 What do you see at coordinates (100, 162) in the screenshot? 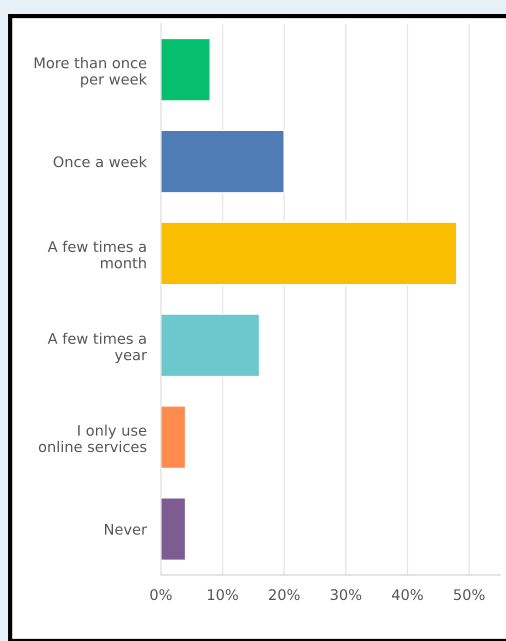
I see `y-tick-label: Once a week` at bounding box center [100, 162].